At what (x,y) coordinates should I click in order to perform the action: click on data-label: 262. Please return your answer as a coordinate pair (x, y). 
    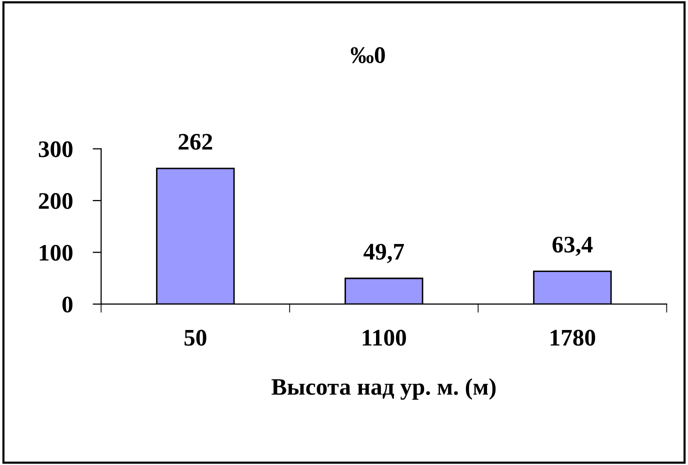
    Looking at the image, I should click on (195, 142).